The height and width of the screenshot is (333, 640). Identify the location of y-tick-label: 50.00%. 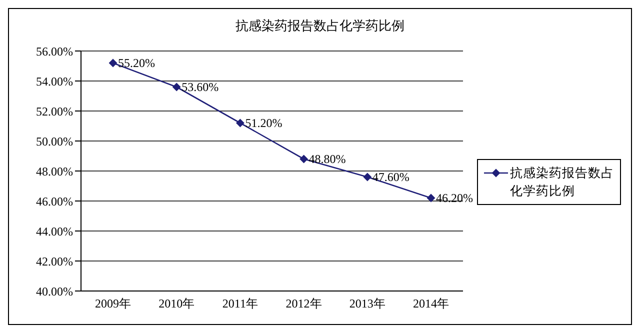
(54, 141).